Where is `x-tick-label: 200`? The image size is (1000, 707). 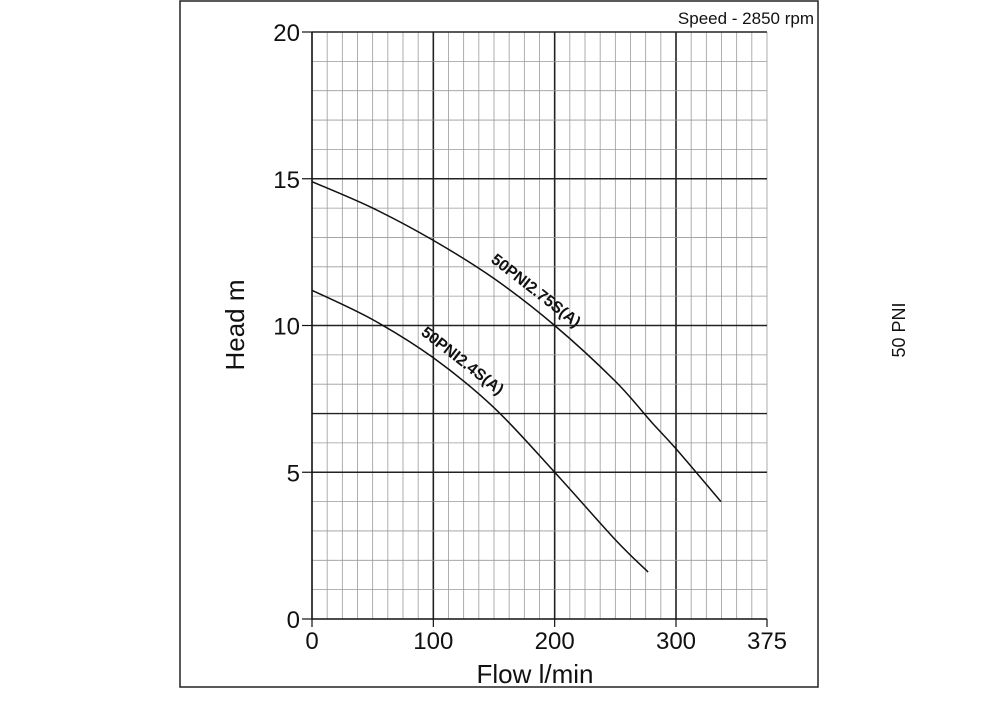 x-tick-label: 200 is located at coordinates (555, 641).